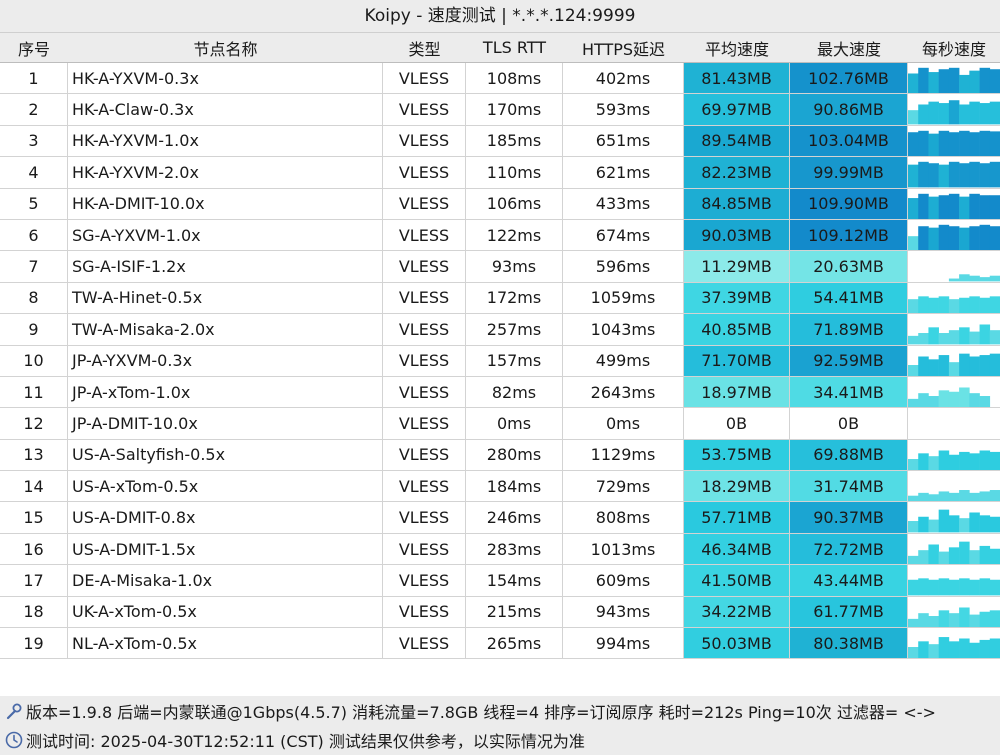 The image size is (1000, 755). I want to click on row-tls-rtt: 122ms, so click(514, 235).